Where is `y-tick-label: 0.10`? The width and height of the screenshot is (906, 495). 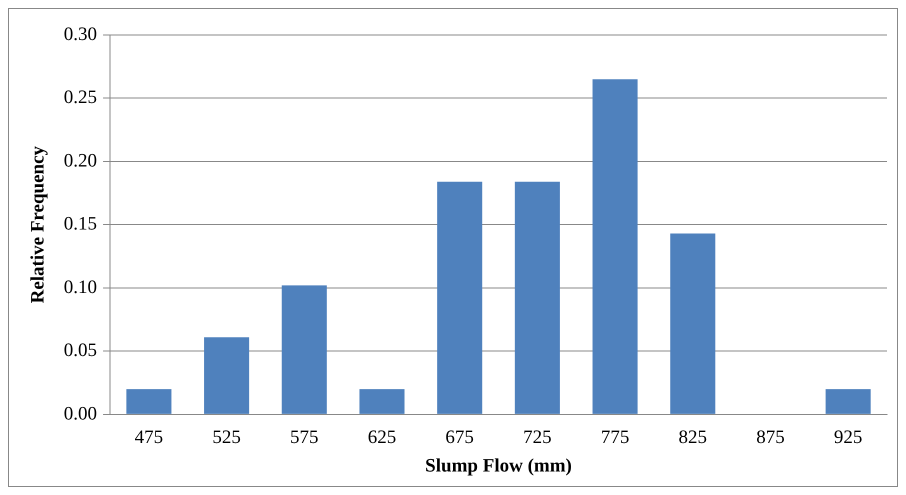
y-tick-label: 0.10 is located at coordinates (81, 287).